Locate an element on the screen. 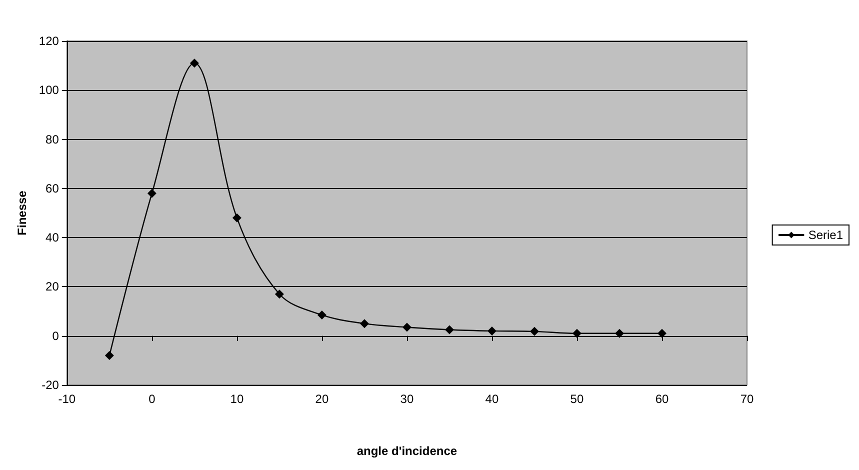 This screenshot has width=859, height=470. y-tick-label: -20 is located at coordinates (51, 385).